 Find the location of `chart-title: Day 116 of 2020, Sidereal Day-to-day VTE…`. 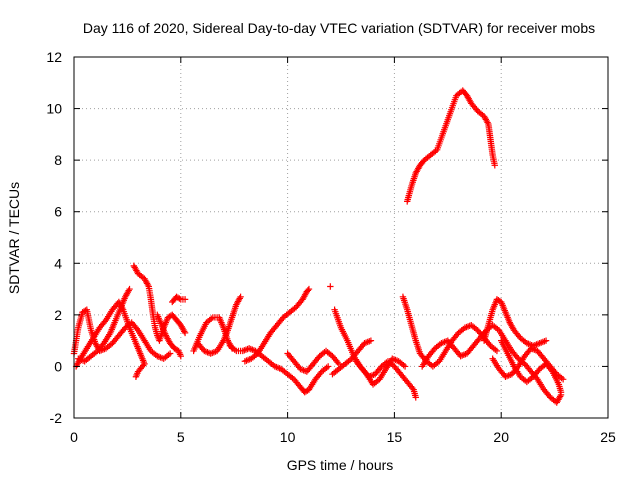

chart-title: Day 116 of 2020, Sidereal Day-to-day VTE… is located at coordinates (339, 28).